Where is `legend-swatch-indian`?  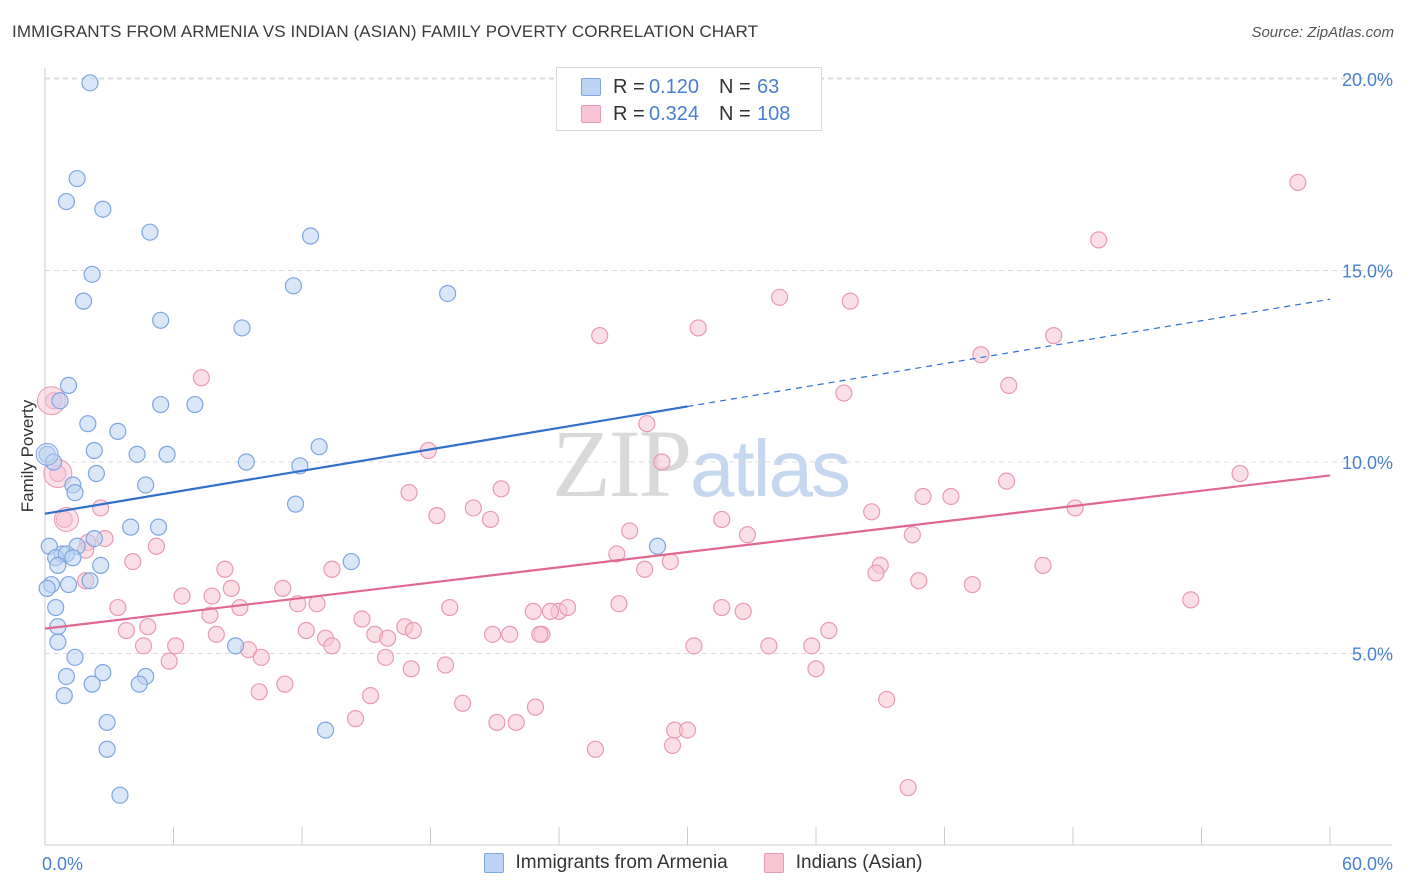 legend-swatch-indian is located at coordinates (773, 863).